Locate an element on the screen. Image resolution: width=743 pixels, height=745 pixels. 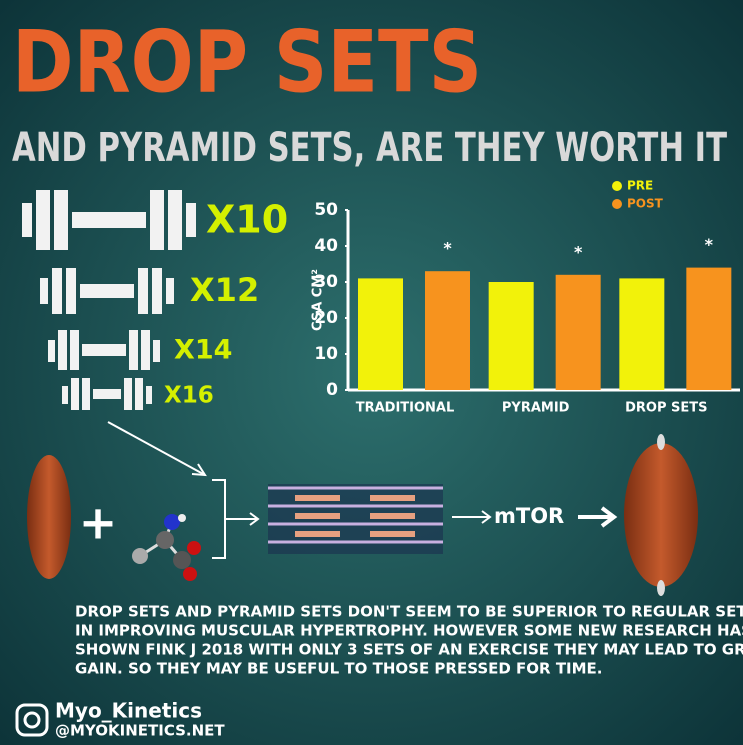
subtitle: AND PYRAMID SETS, ARE THEY WORTH IT is located at coordinates (370, 148).